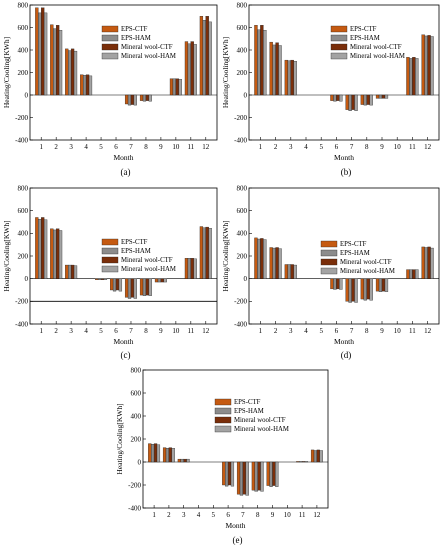 This screenshot has width=446, height=550. I want to click on x-tick-label: 2, so click(276, 331).